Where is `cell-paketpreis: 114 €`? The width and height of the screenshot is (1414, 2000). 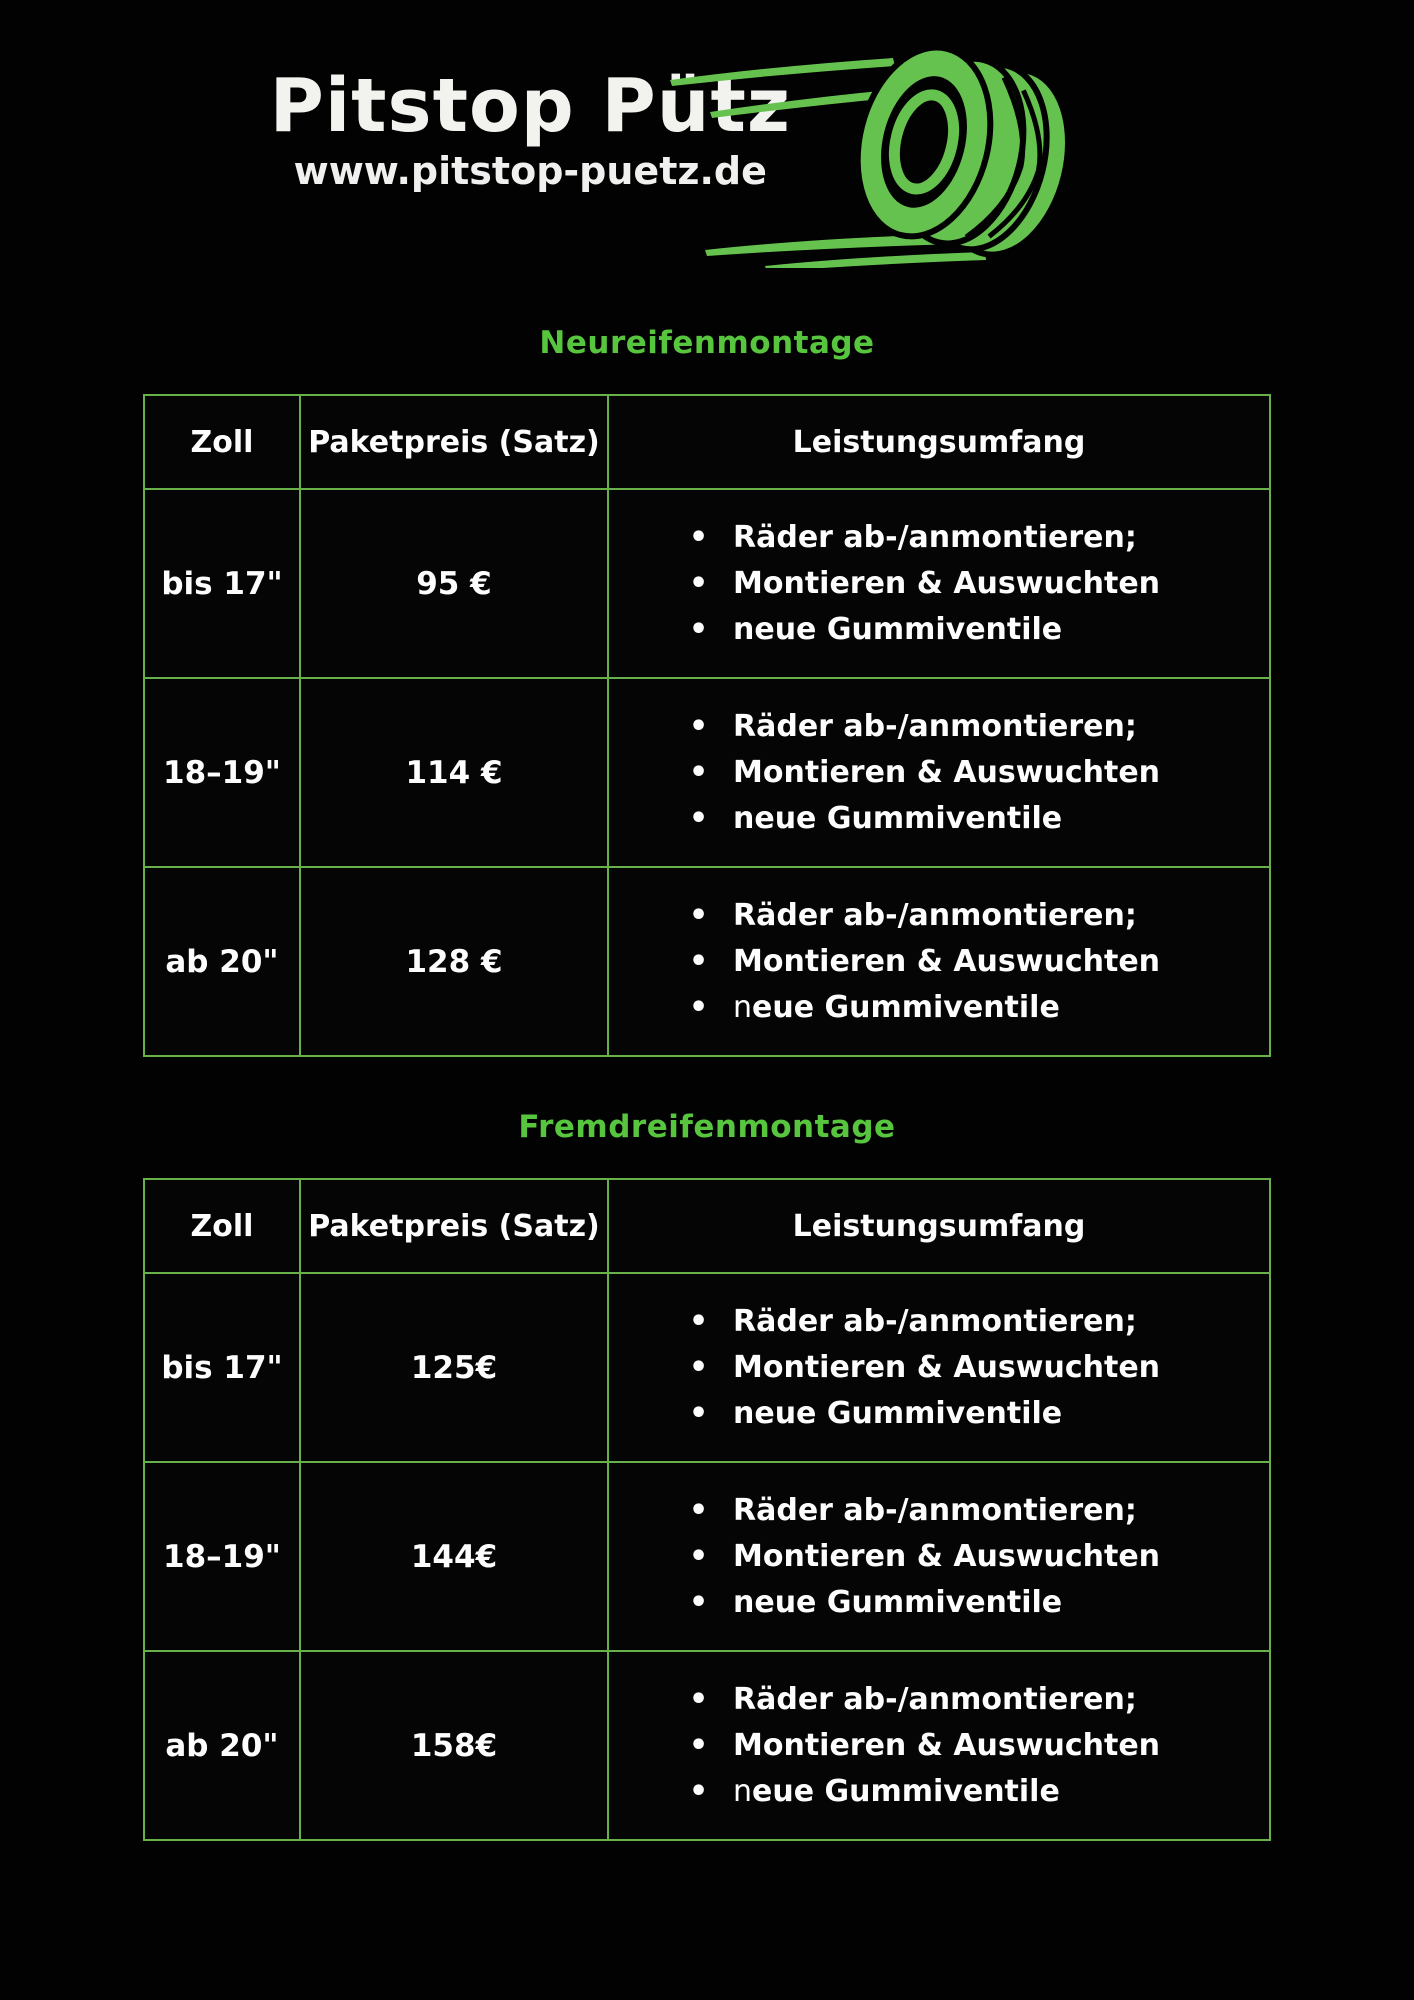
cell-paketpreis: 114 € is located at coordinates (454, 772).